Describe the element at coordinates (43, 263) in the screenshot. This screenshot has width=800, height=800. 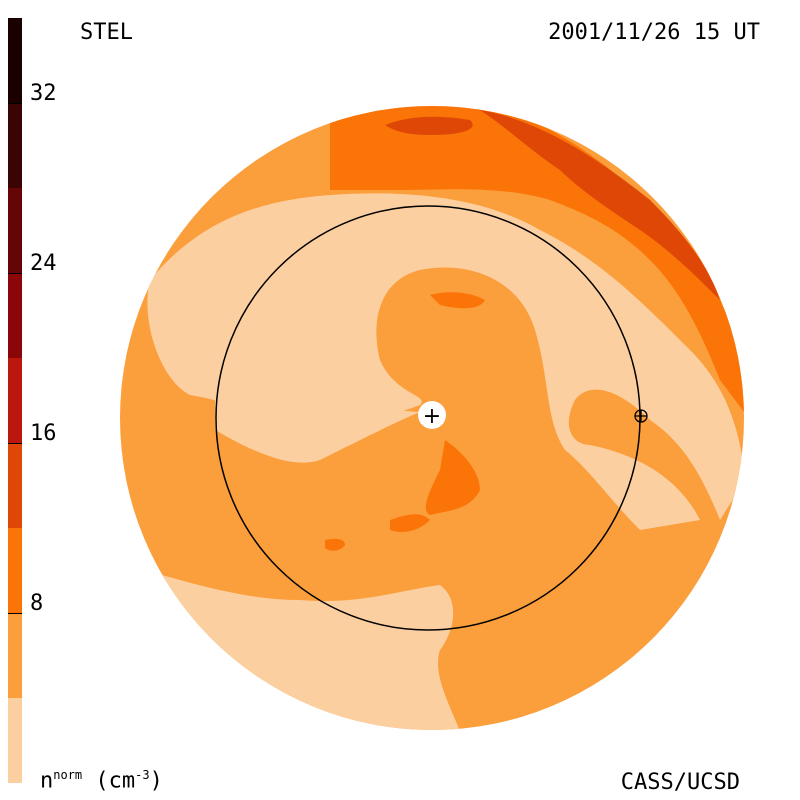
I see `colorbar-tick-label: 24` at that location.